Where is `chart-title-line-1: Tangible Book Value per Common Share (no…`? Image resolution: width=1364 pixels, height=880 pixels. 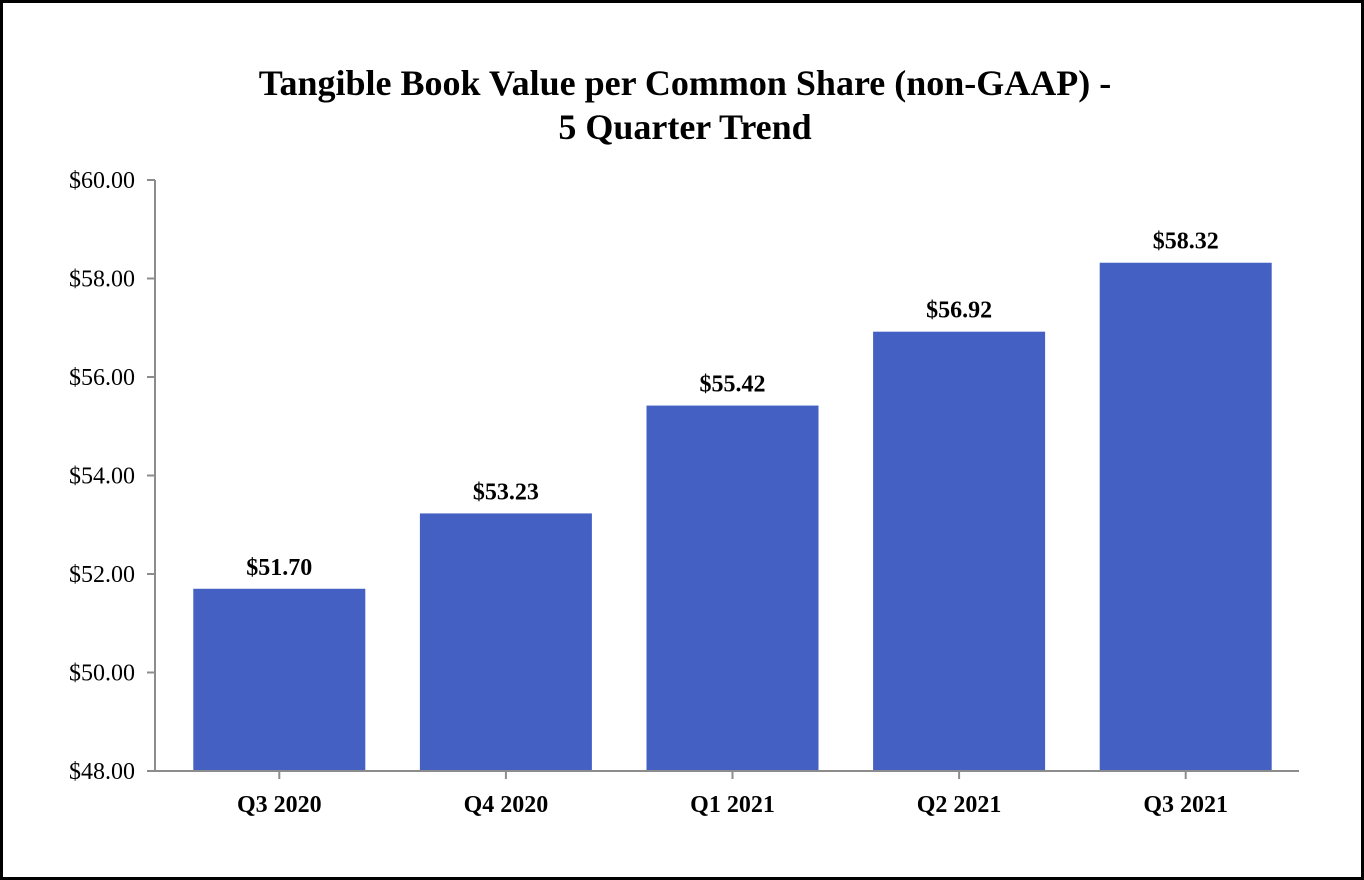
chart-title-line-1: Tangible Book Value per Common Share (no… is located at coordinates (685, 83).